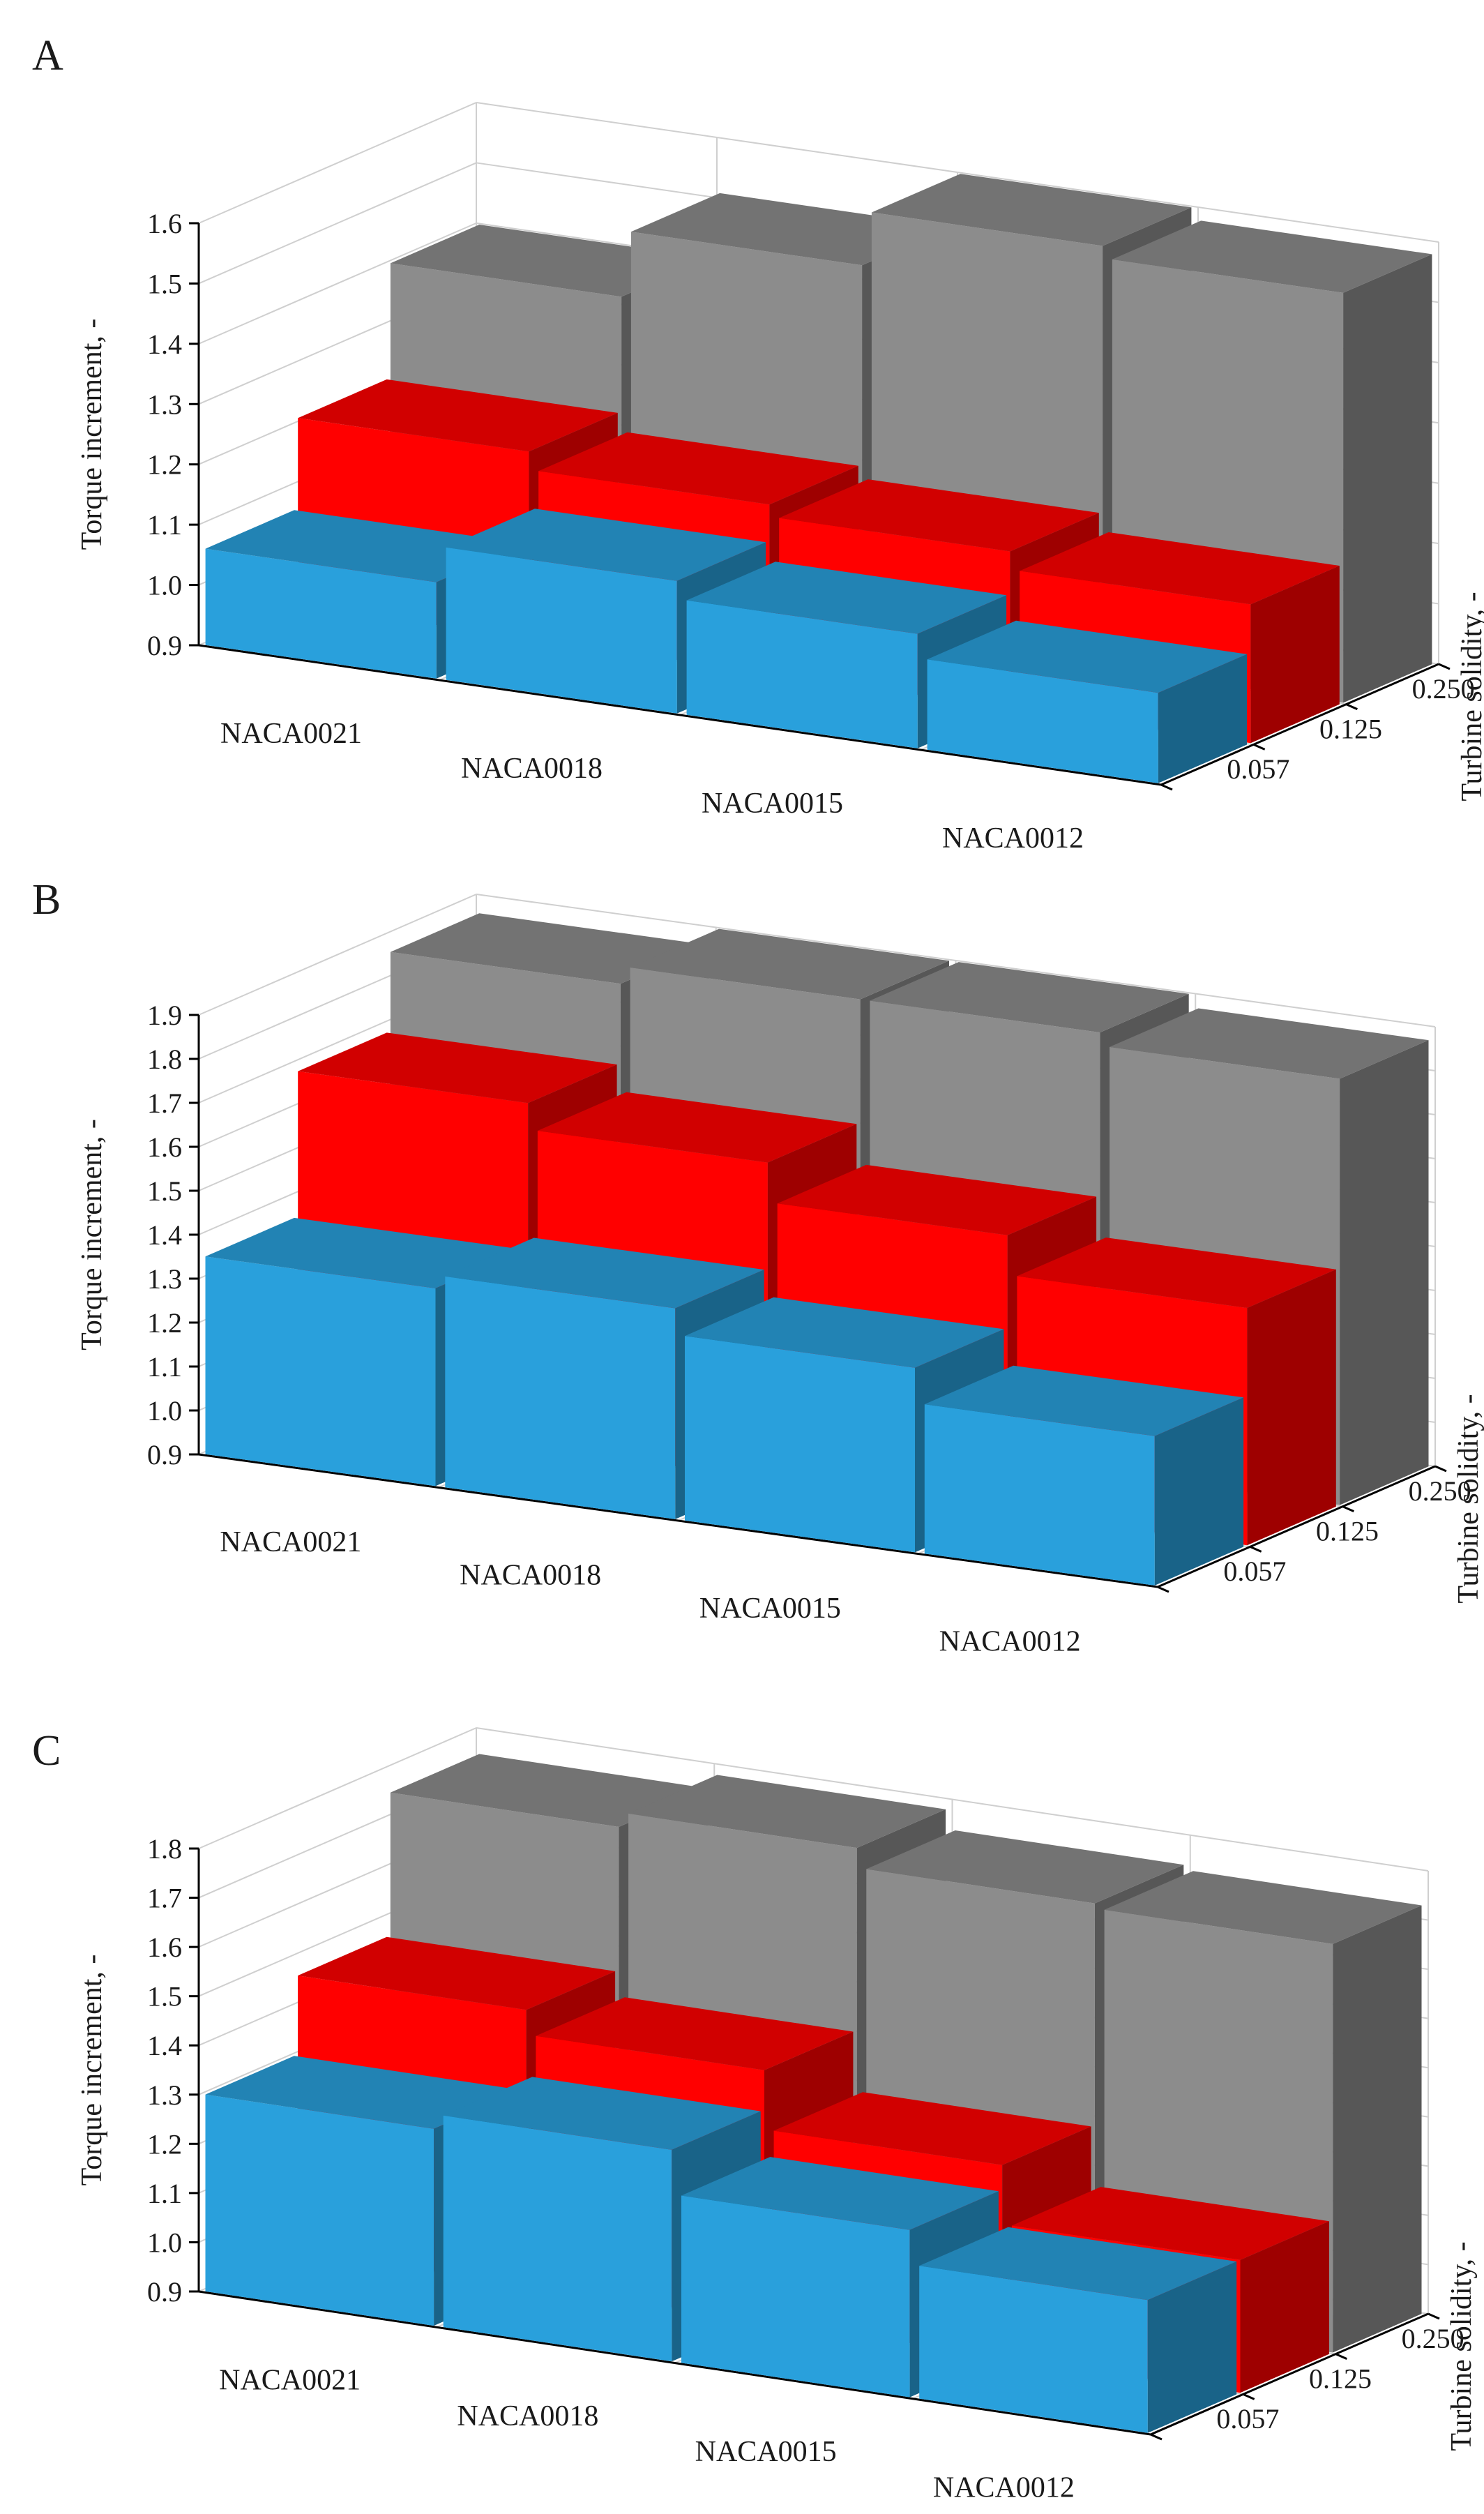 The width and height of the screenshot is (1484, 2514). Describe the element at coordinates (164, 1898) in the screenshot. I see `y-tick-label: 1.7` at that location.